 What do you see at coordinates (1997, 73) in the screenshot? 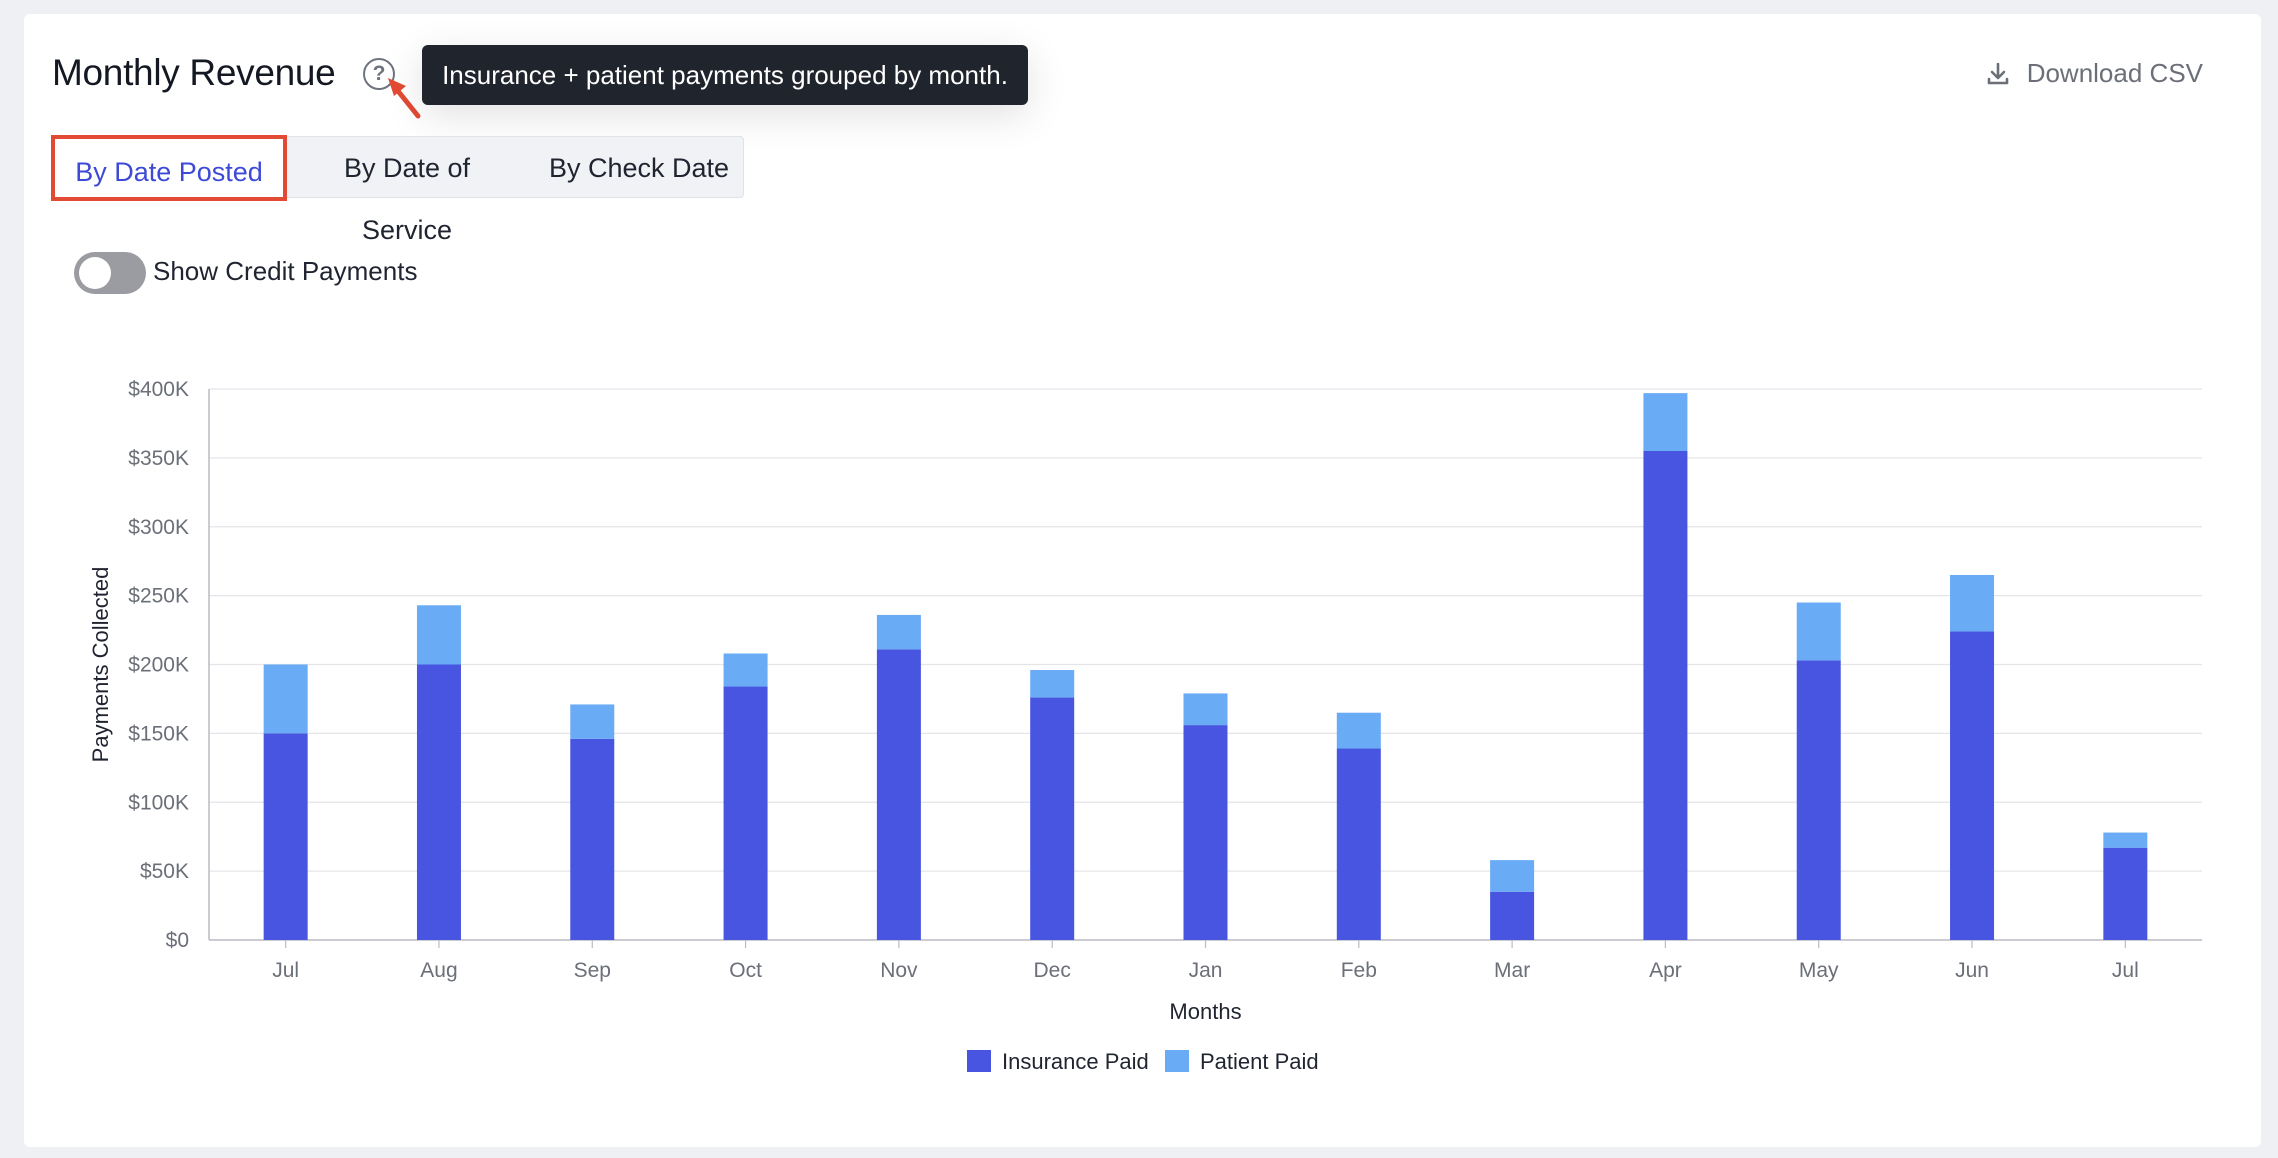
I see `download-icon` at bounding box center [1997, 73].